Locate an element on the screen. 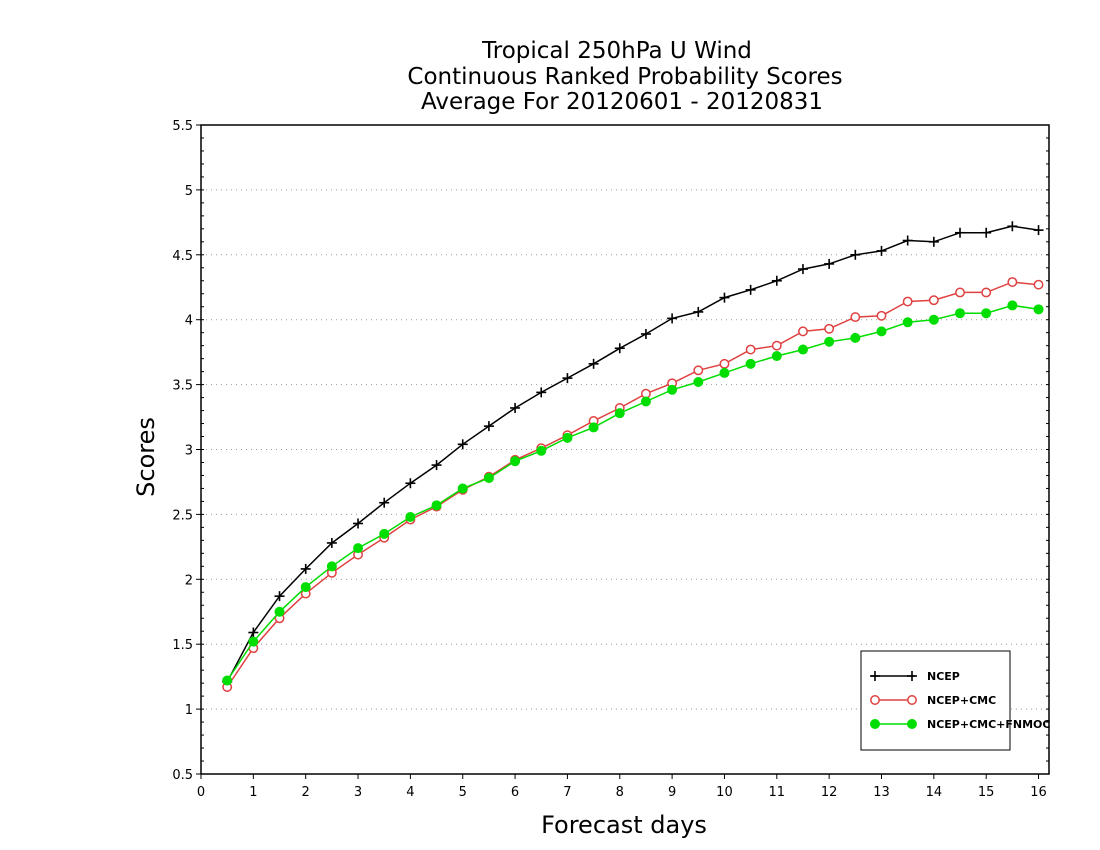 The height and width of the screenshot is (850, 1100). x-tick-label: 13 is located at coordinates (881, 792).